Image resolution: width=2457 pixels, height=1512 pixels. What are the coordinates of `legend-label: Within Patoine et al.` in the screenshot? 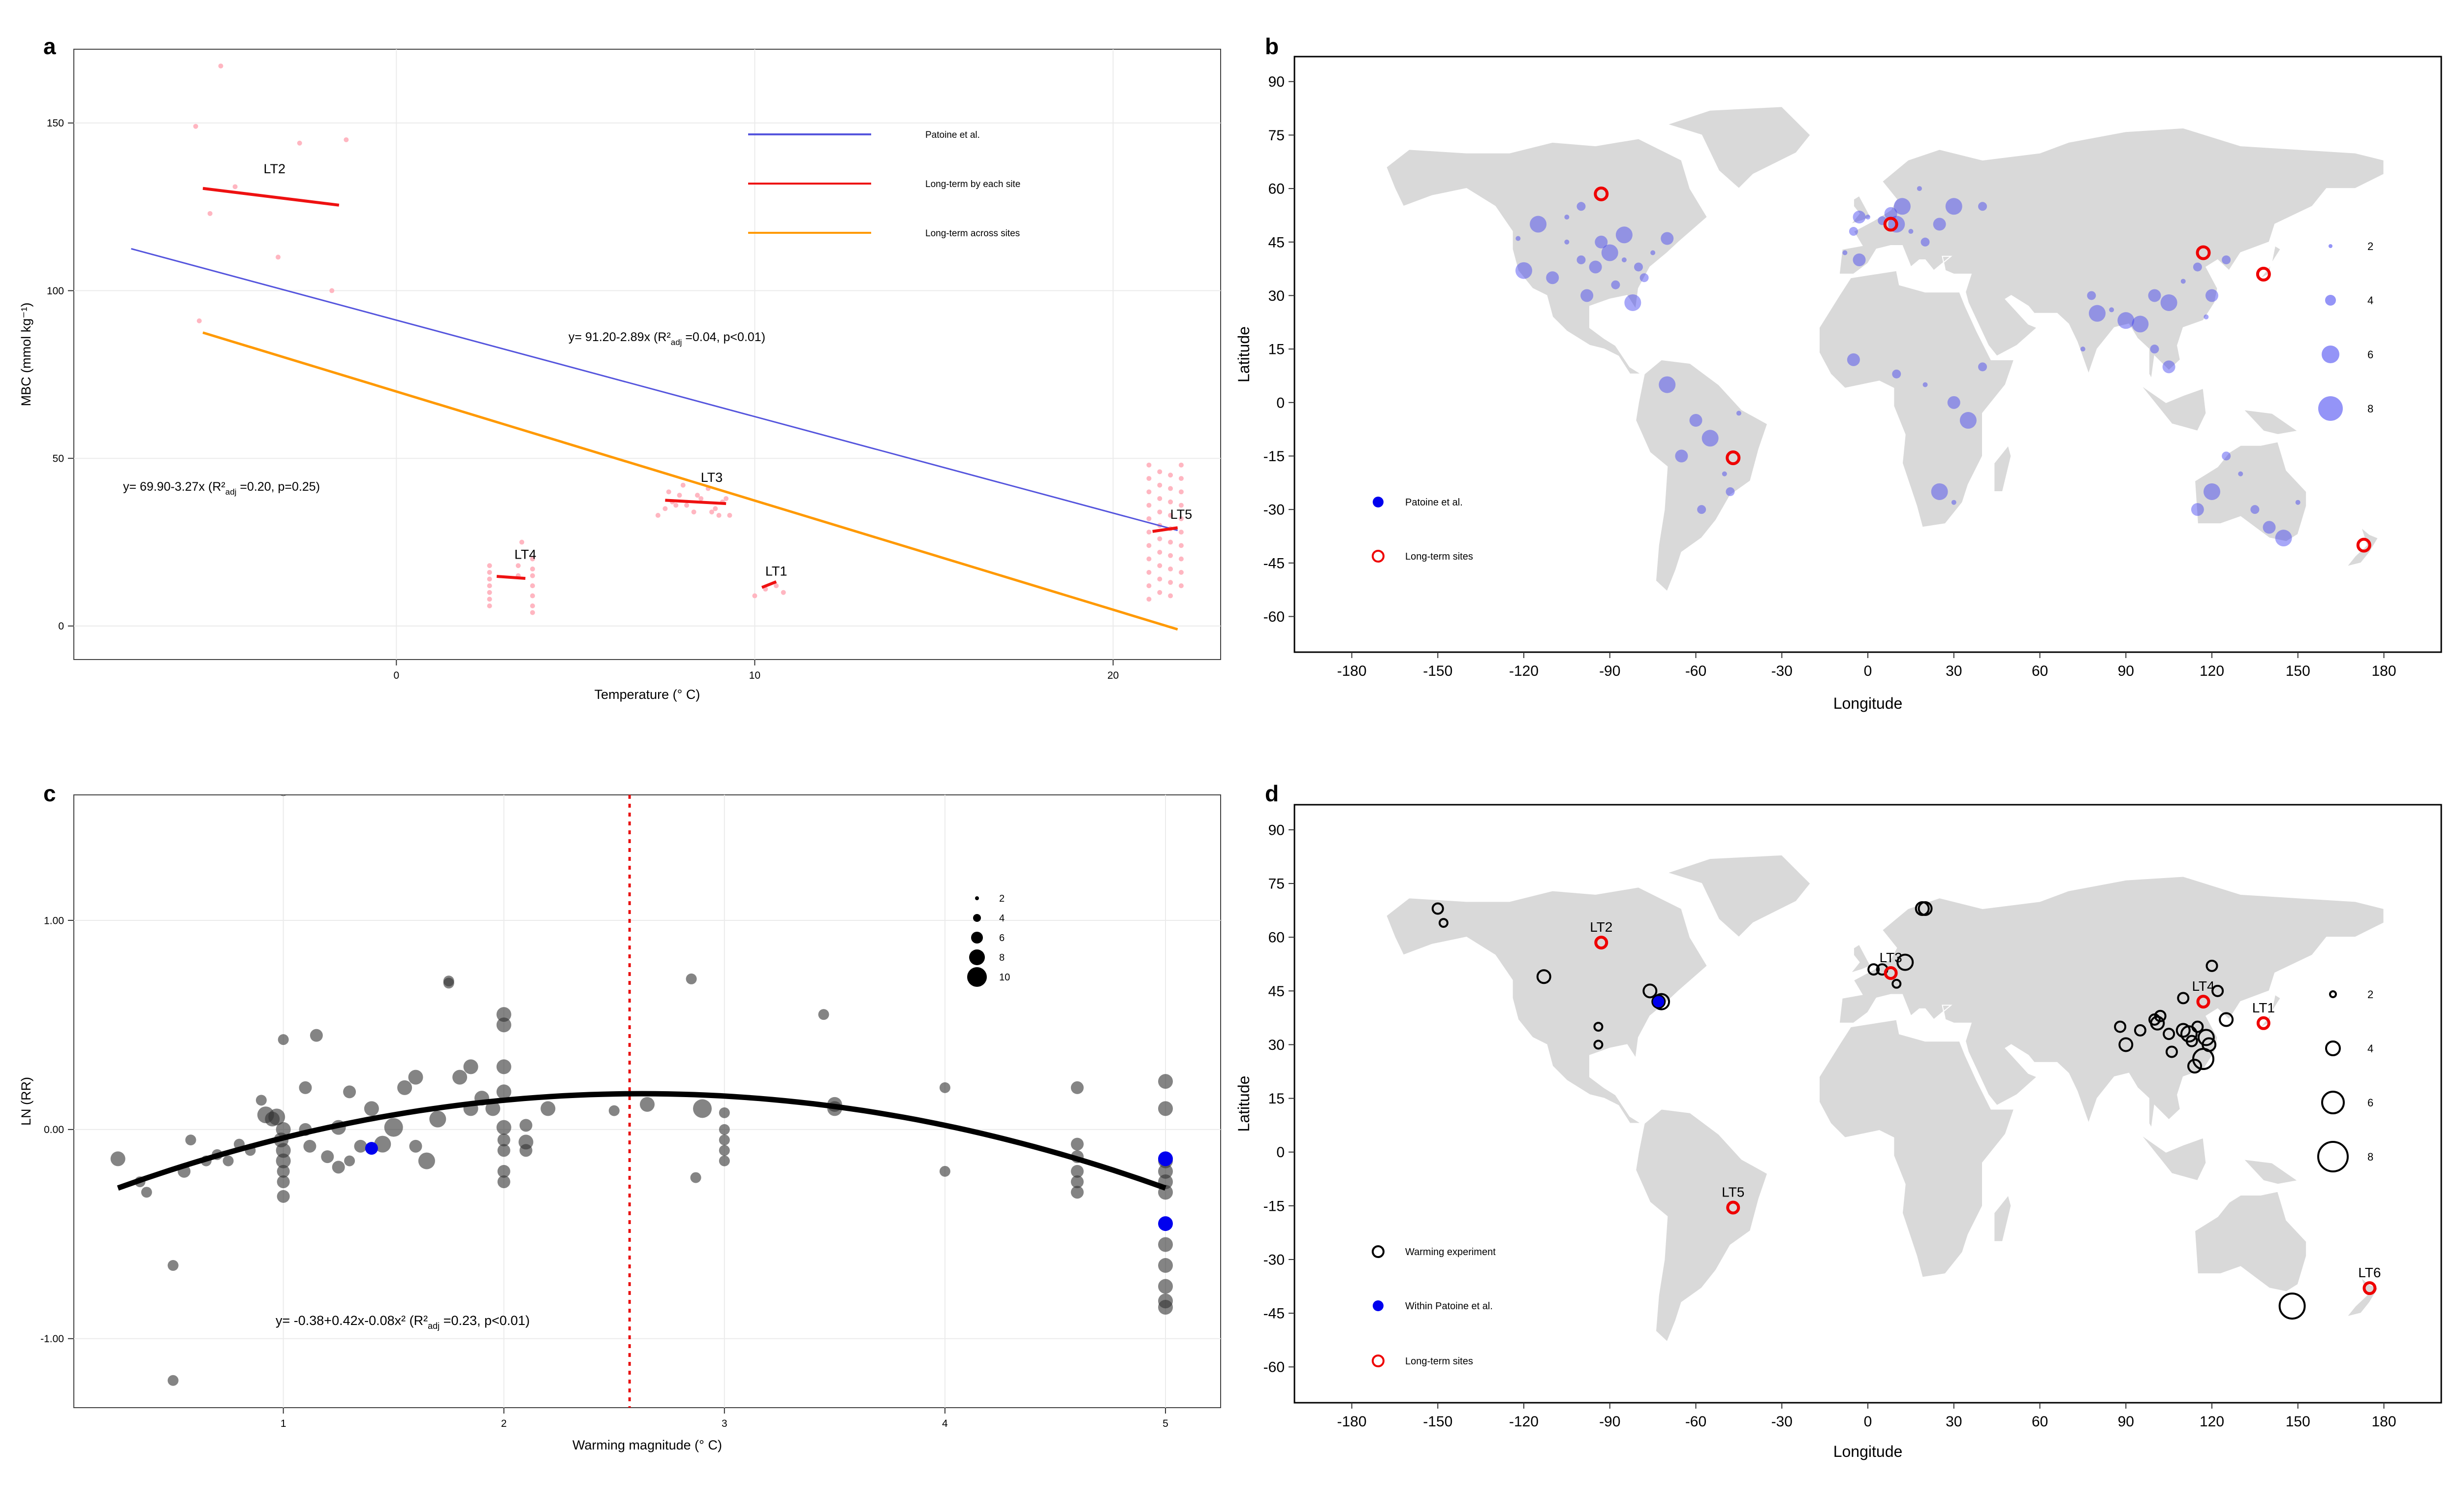 It's located at (1449, 1306).